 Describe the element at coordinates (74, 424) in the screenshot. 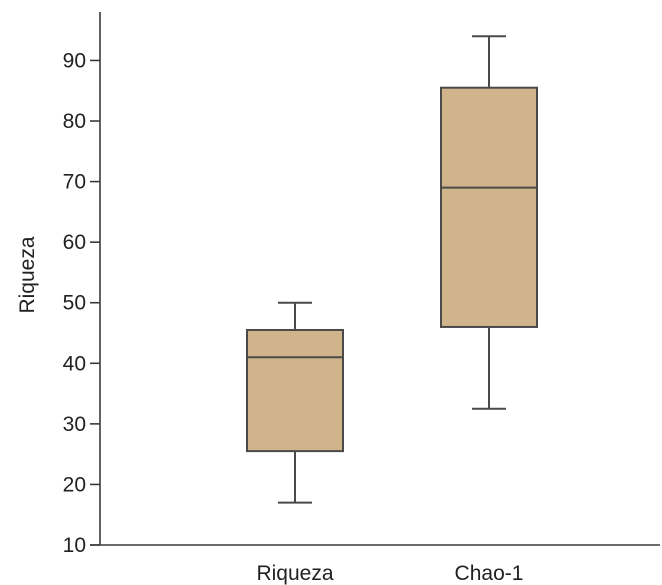

I see `y-tick-label: 30` at that location.